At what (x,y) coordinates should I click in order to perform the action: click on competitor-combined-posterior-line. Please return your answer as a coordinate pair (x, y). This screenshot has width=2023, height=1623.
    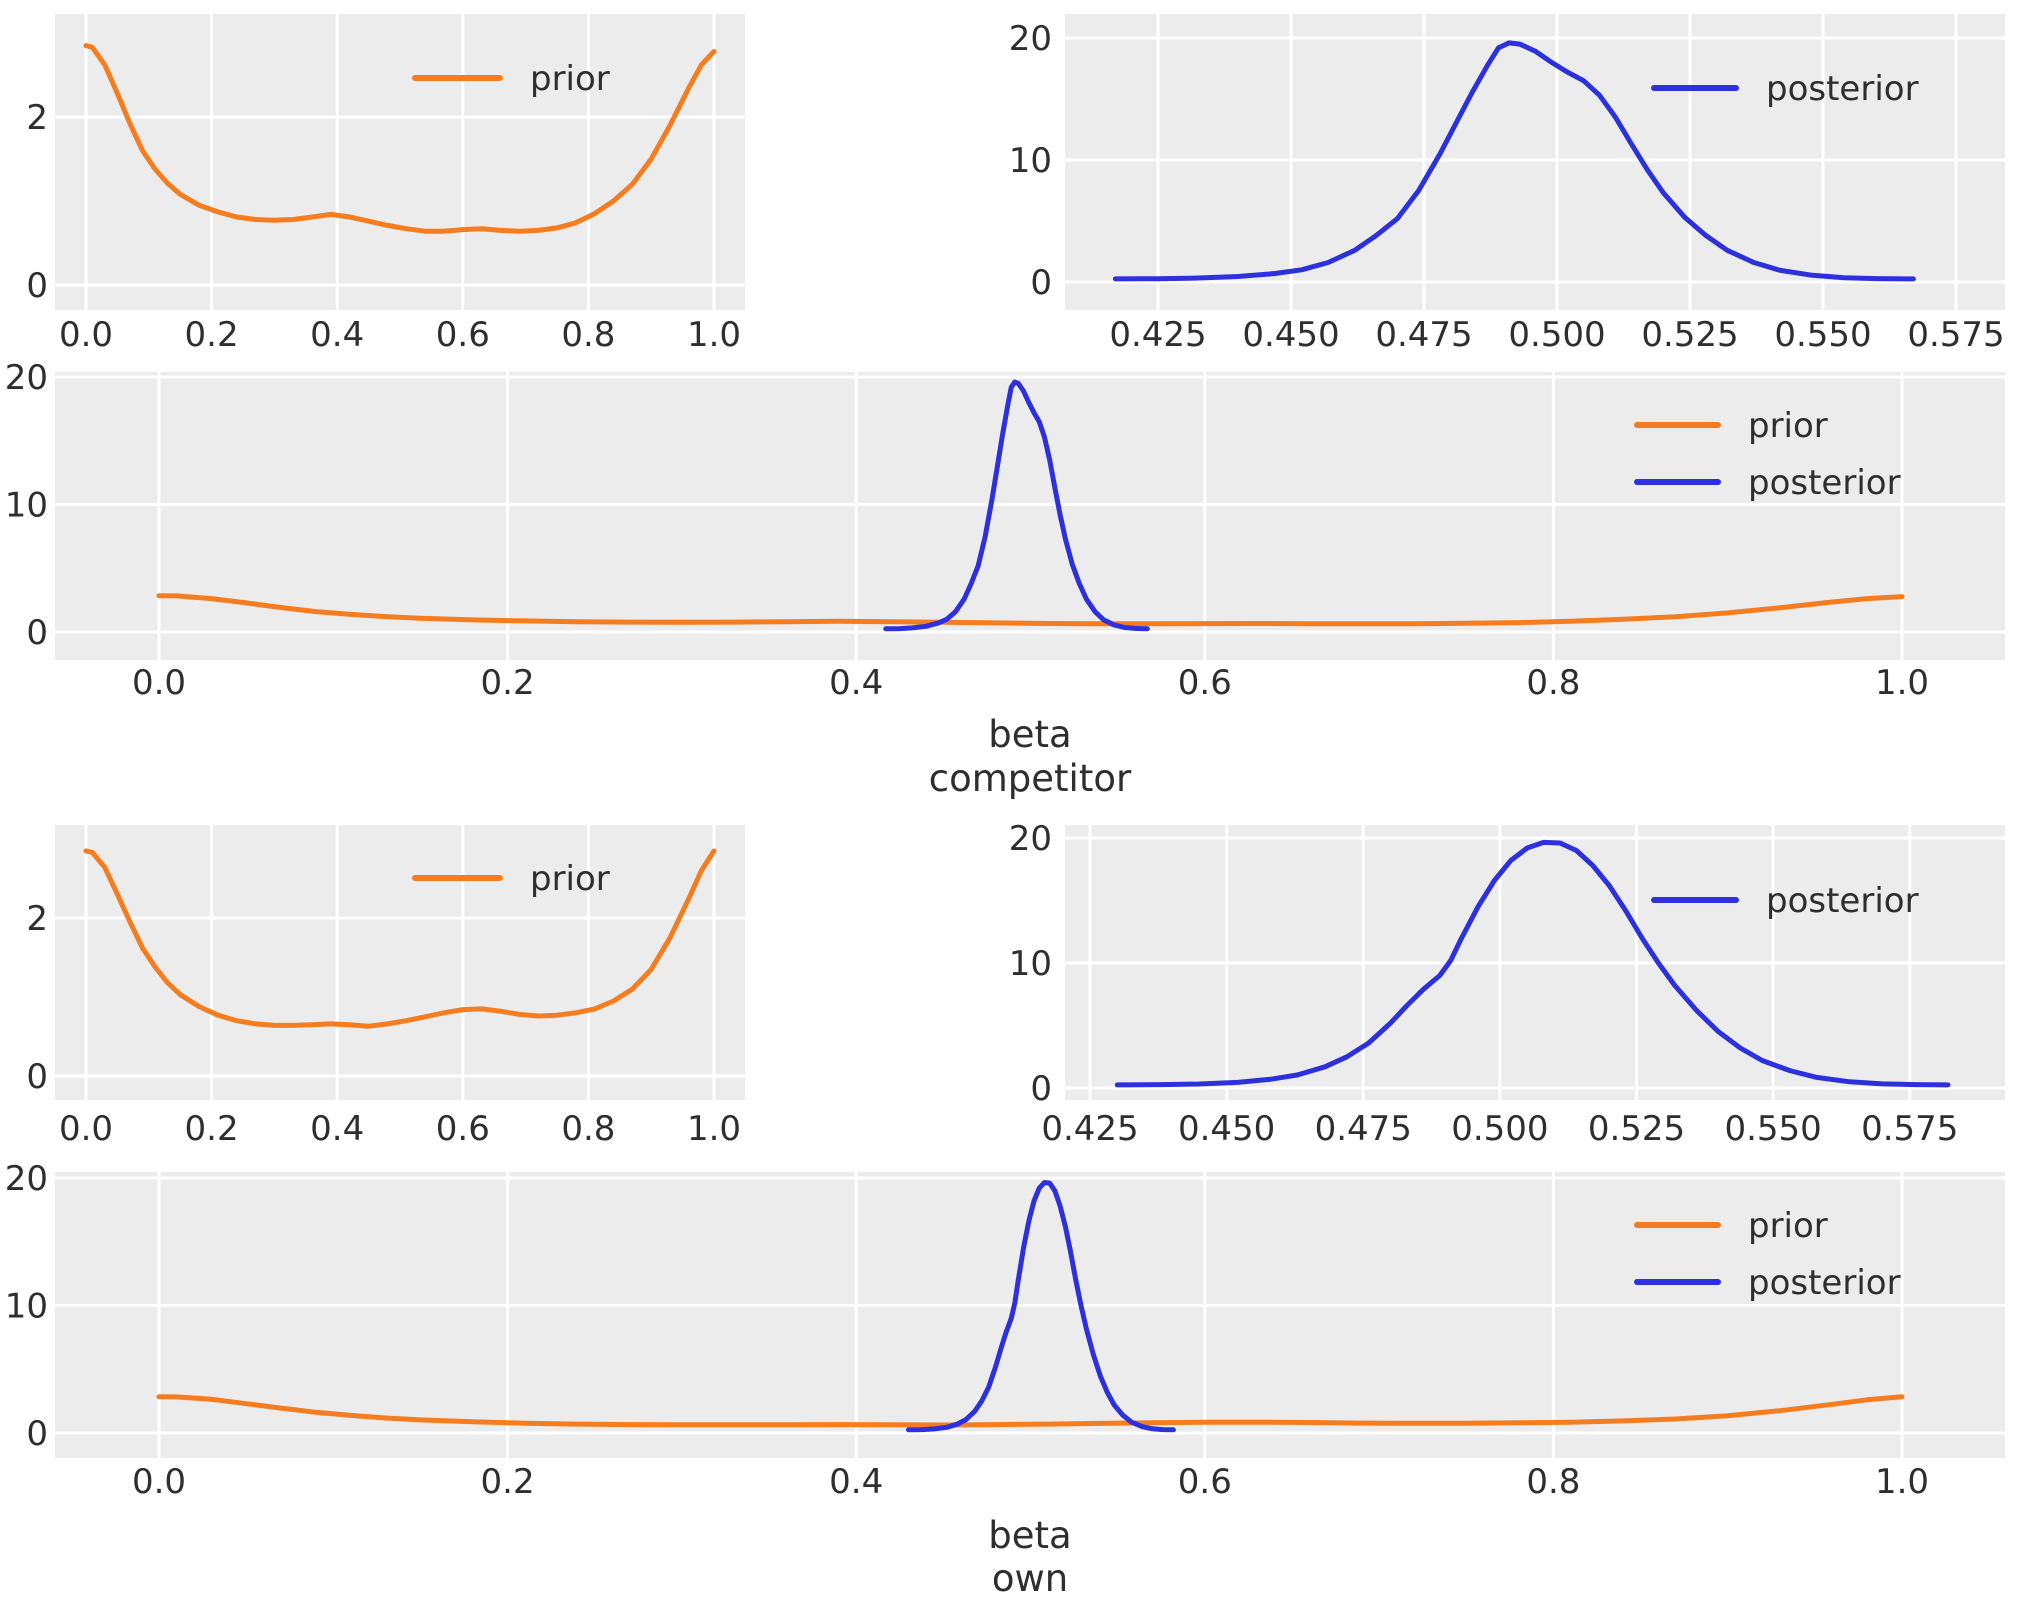
    Looking at the image, I should click on (1016, 505).